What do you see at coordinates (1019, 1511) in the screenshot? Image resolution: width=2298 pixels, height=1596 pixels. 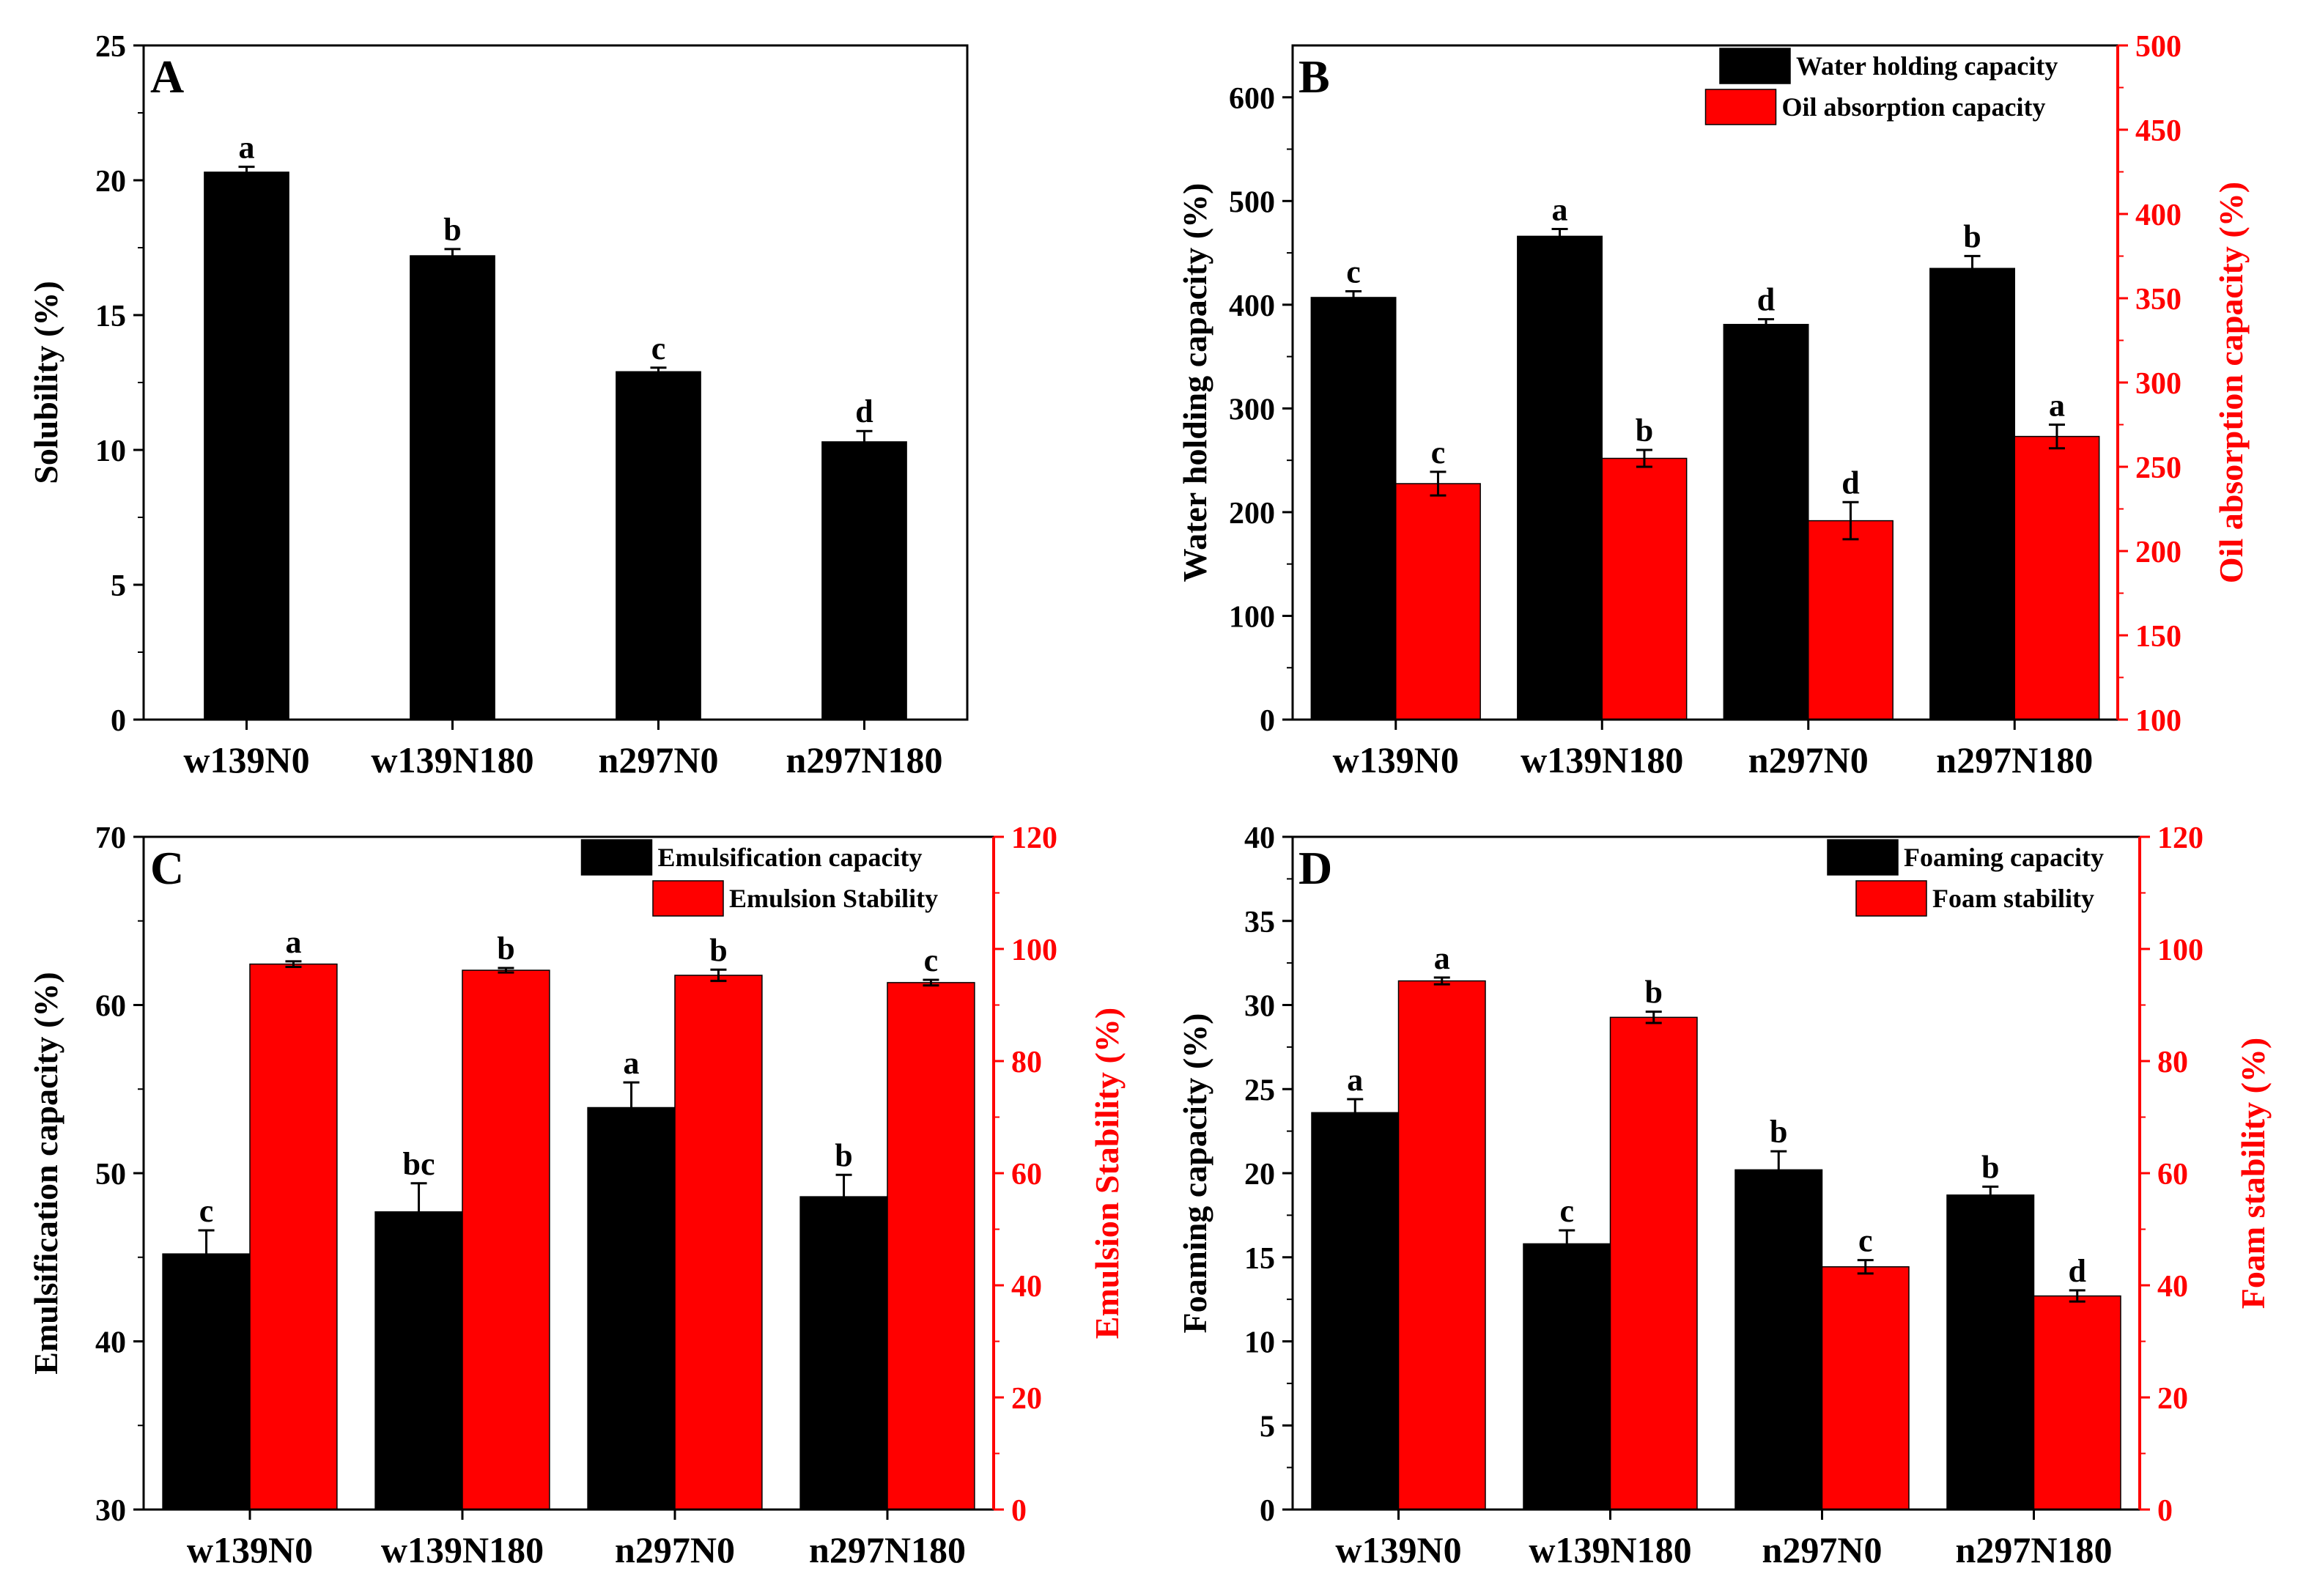 I see `y2-tick-label-c-0: 0` at bounding box center [1019, 1511].